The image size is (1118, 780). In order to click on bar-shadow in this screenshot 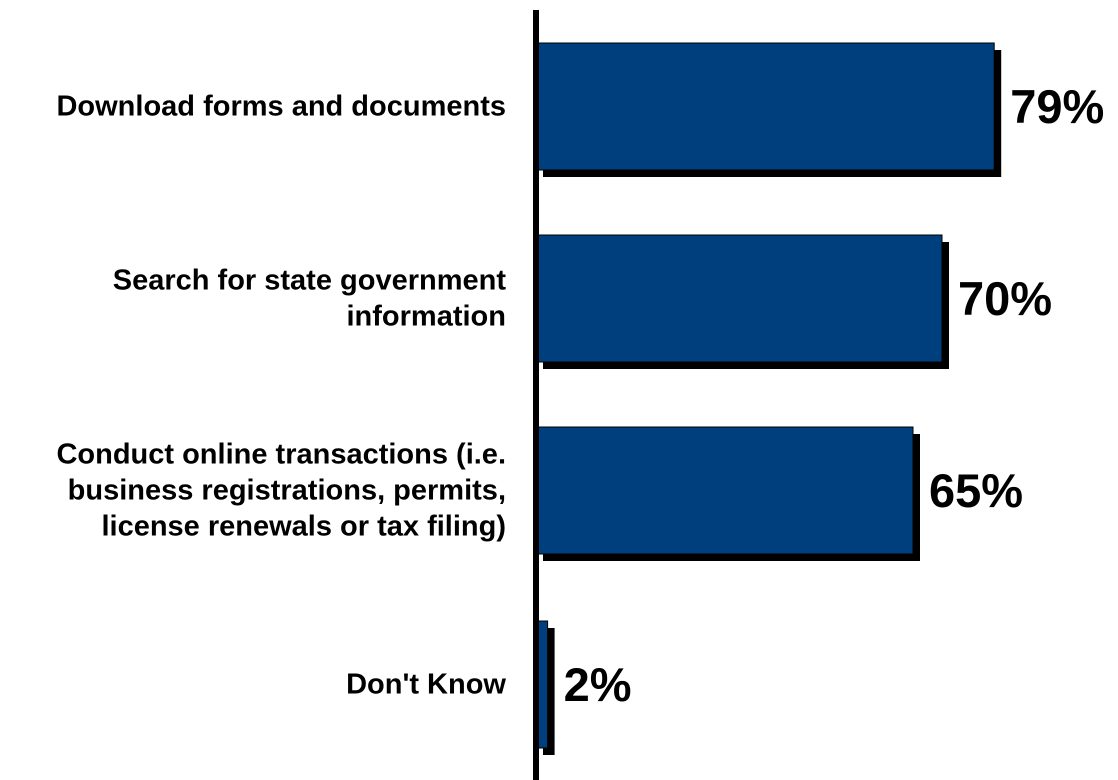, I will do `click(549, 691)`.